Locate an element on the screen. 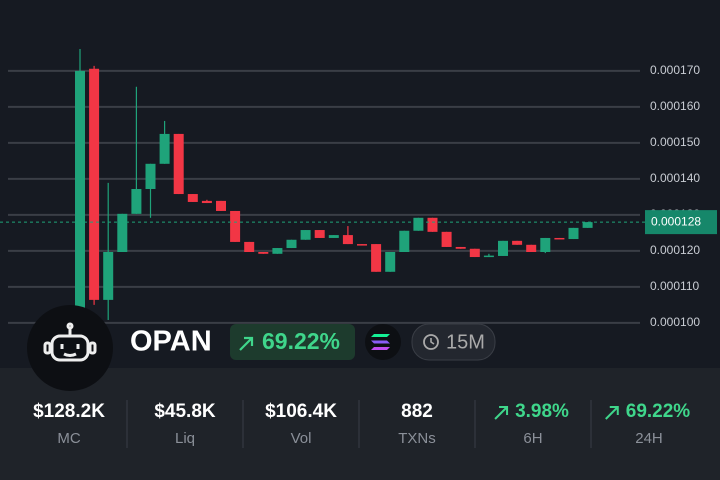 This screenshot has height=480, width=720. stat-label: MC is located at coordinates (68, 438).